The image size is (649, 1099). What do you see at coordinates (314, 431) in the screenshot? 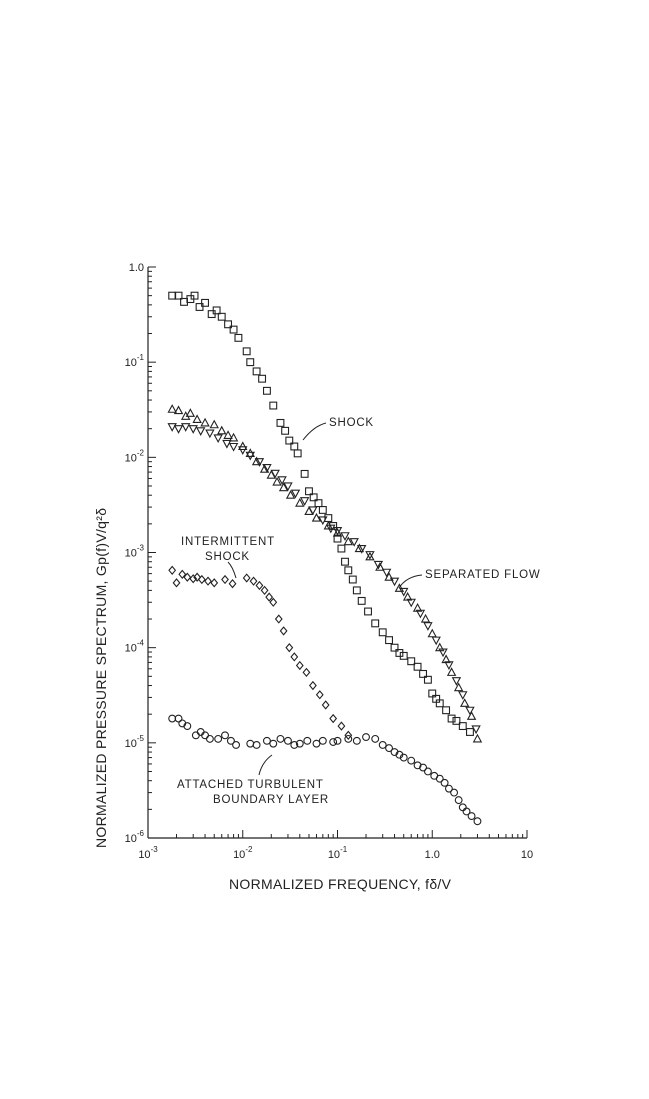
I see `annotation-shock-leader` at bounding box center [314, 431].